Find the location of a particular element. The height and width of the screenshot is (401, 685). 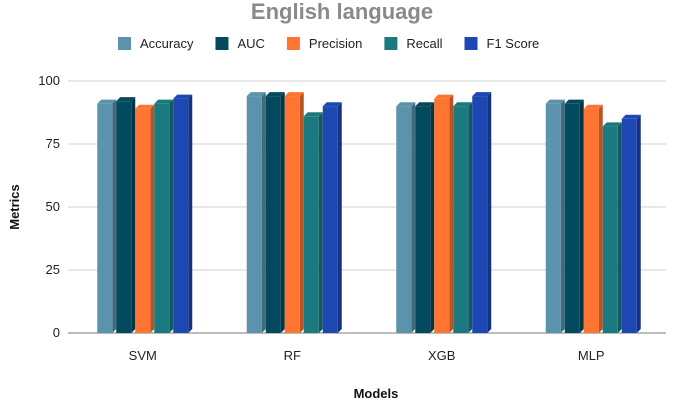

legend-item-precision: Precision is located at coordinates (324, 43).